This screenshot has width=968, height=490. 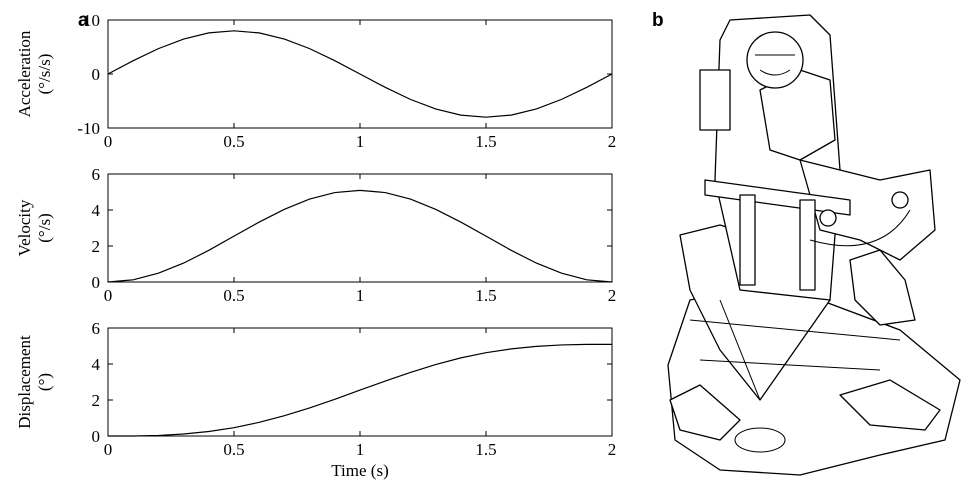 I want to click on plot-frame, so click(x=360, y=382).